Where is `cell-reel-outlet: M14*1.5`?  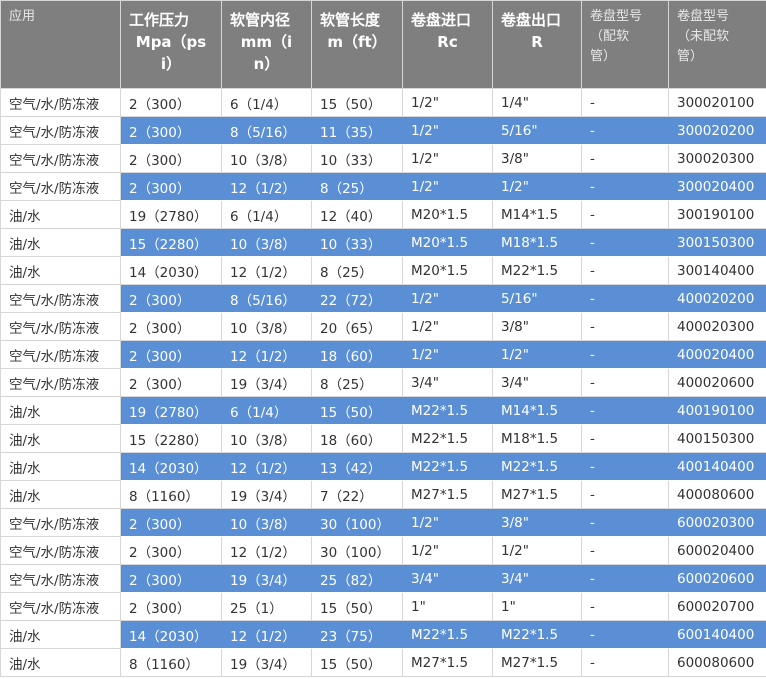
cell-reel-outlet: M14*1.5 is located at coordinates (537, 214).